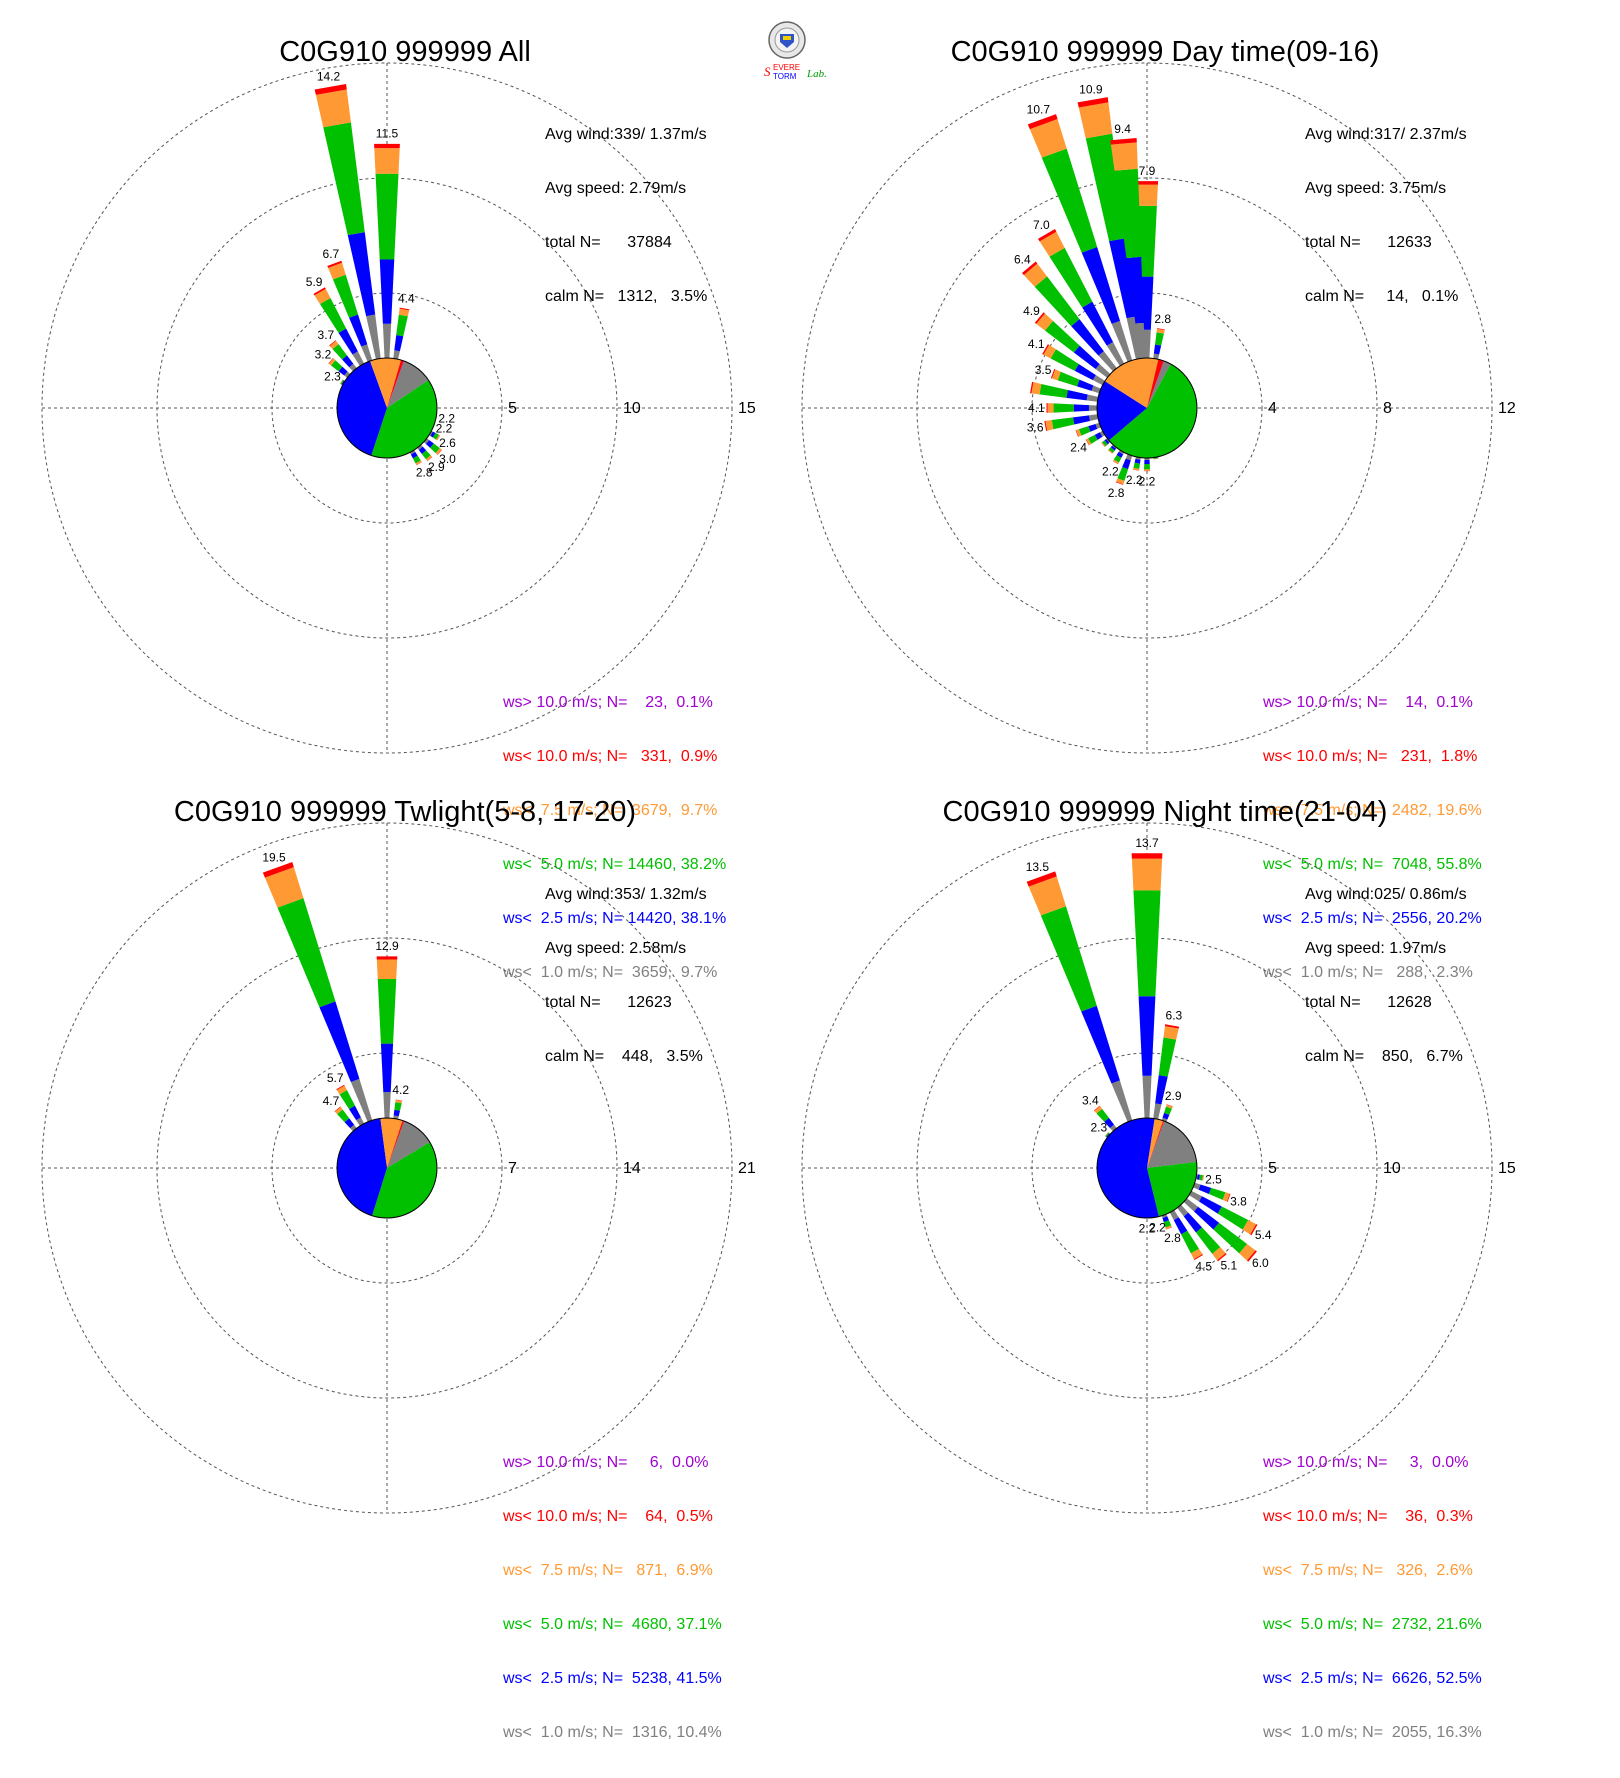  What do you see at coordinates (1165, 812) in the screenshot?
I see `panel-title: C0G910 999999 Night time(21-04)` at bounding box center [1165, 812].